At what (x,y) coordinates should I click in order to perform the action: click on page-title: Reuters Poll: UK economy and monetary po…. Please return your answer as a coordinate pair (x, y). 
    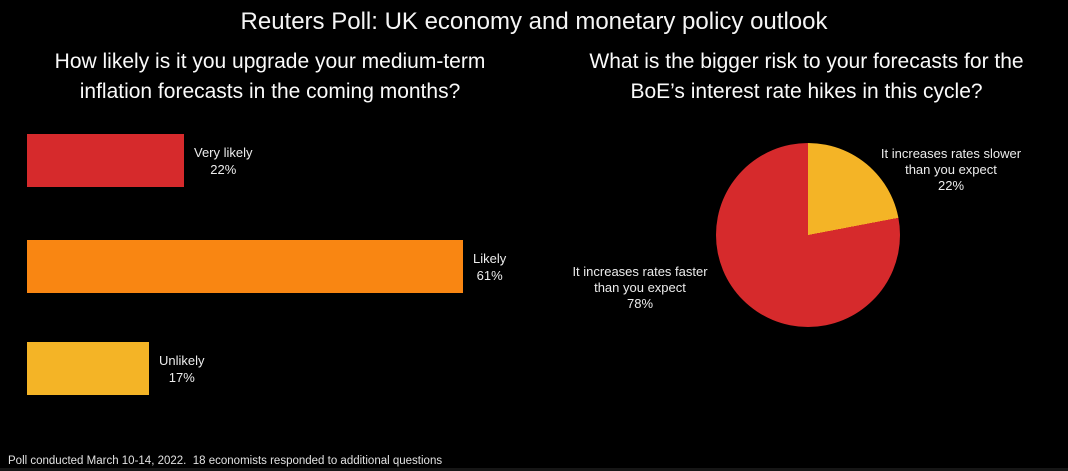
    Looking at the image, I should click on (534, 21).